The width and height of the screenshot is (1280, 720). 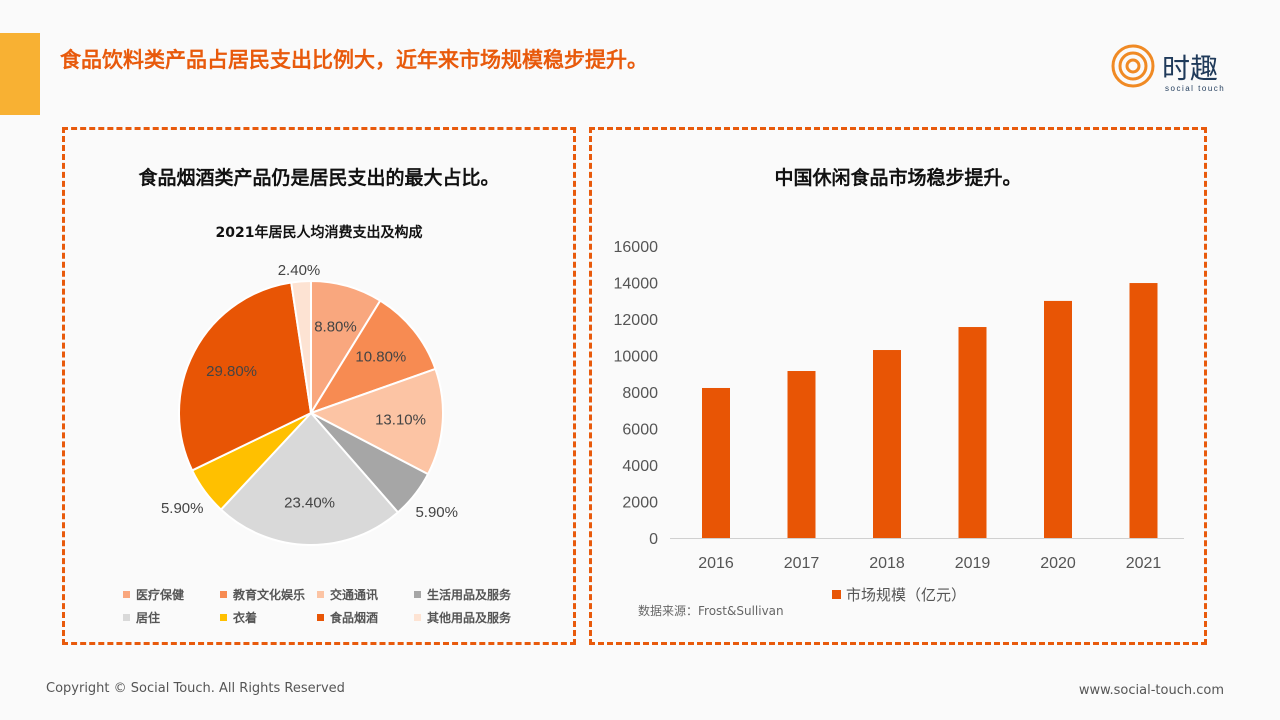 I want to click on y-tick-label: 4000, so click(x=640, y=466).